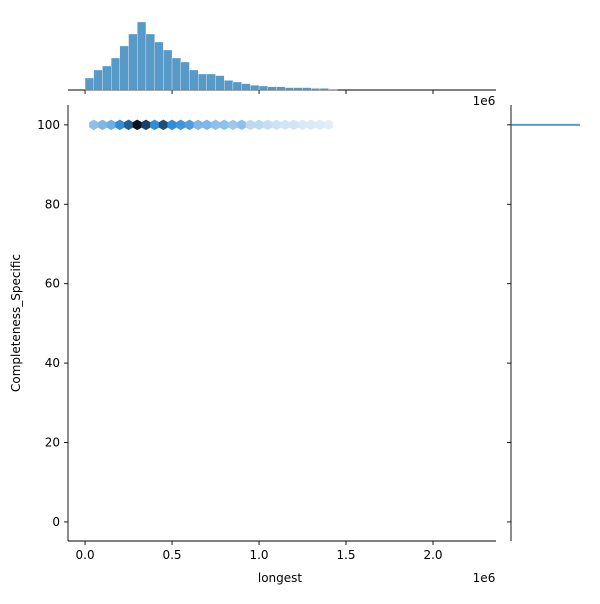 This screenshot has height=604, width=600. I want to click on x-tick-label: 1.0, so click(258, 555).